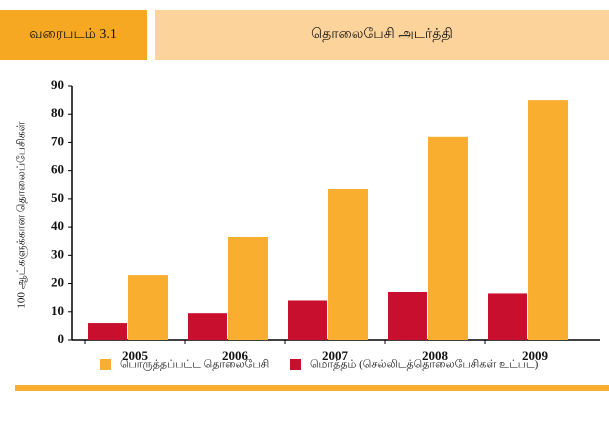 The width and height of the screenshot is (609, 421). I want to click on legend-label: பொருத்தப்பட்ட தொலைபேசி, so click(194, 365).